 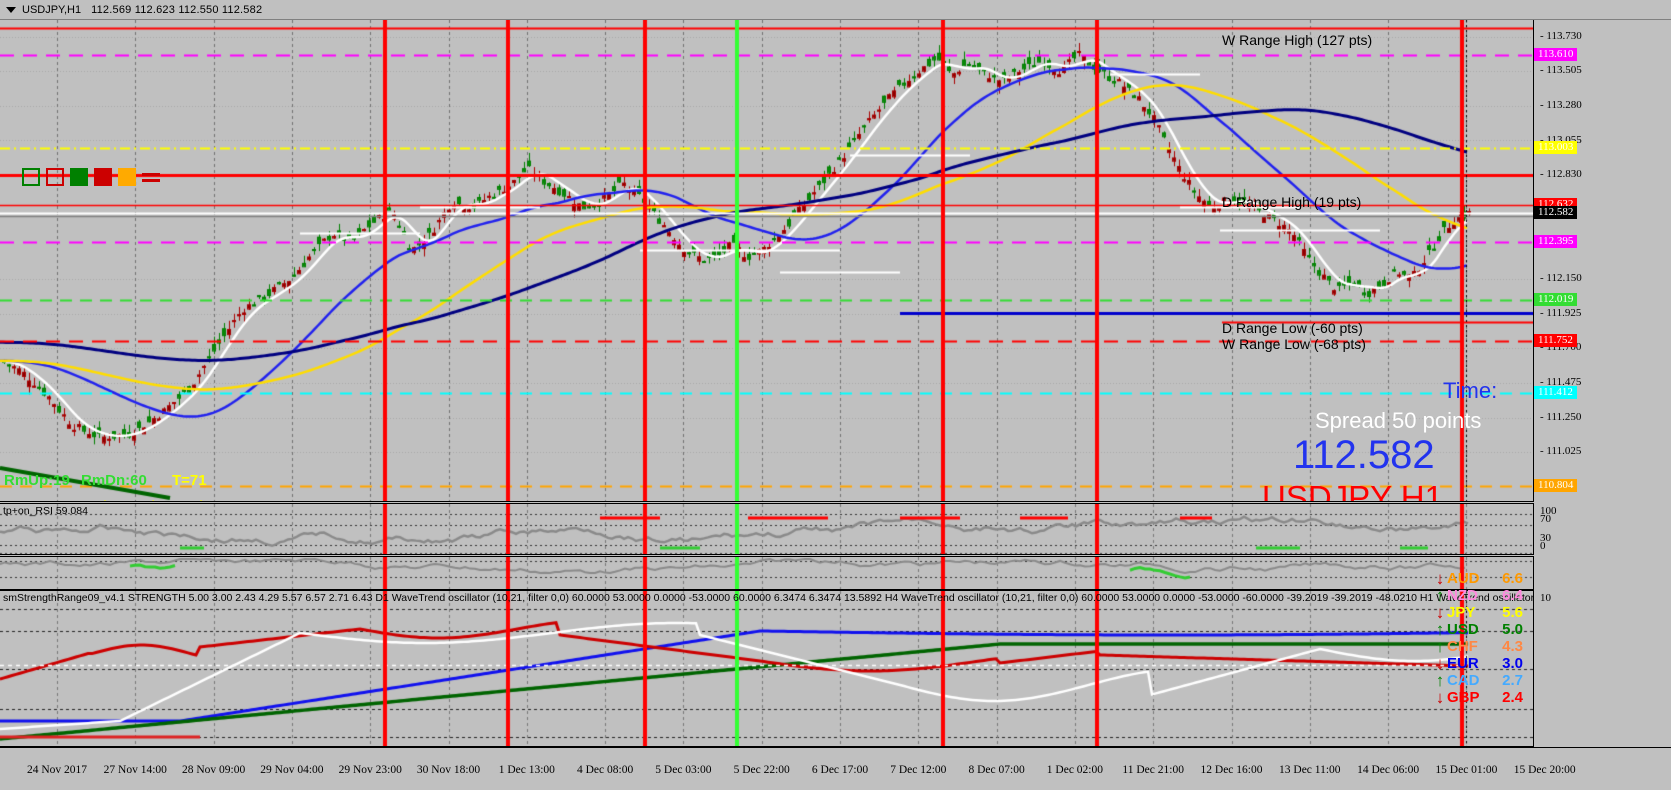 What do you see at coordinates (1463, 629) in the screenshot?
I see `strength-currency: USD` at bounding box center [1463, 629].